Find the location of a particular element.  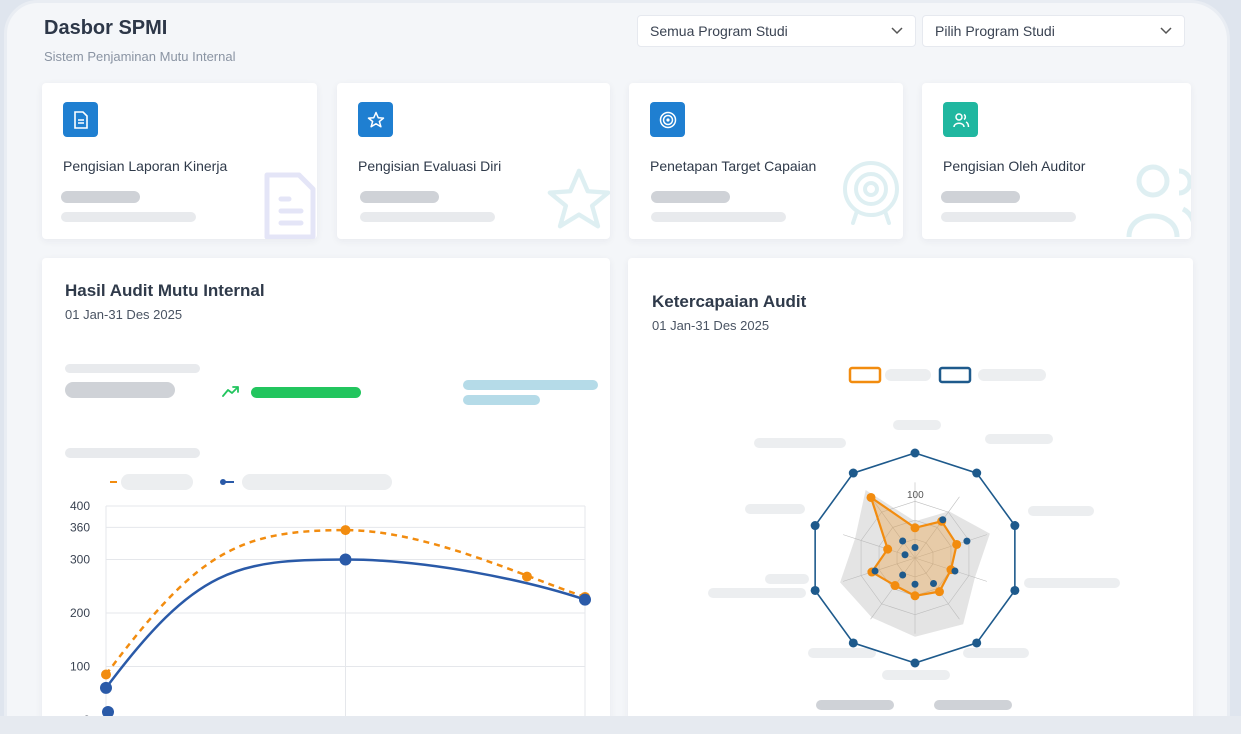

document-icon is located at coordinates (80, 119).